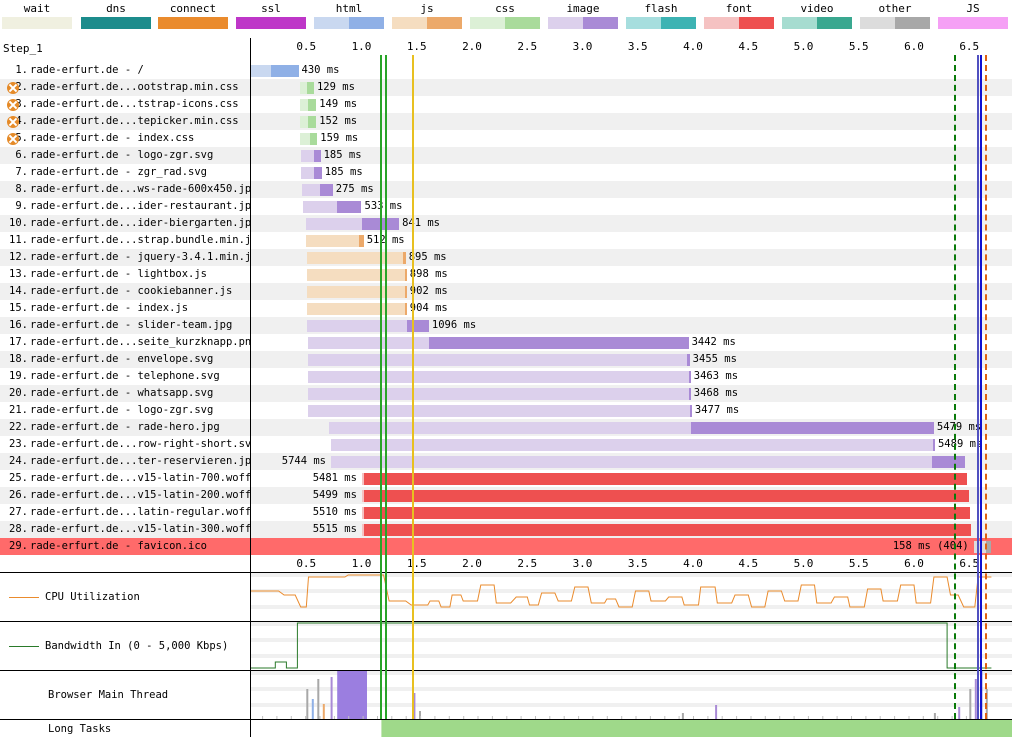 The height and width of the screenshot is (737, 1012). Describe the element at coordinates (125, 172) in the screenshot. I see `request-label: 7. rade-erfurt.de - zgr_rad.svg` at that location.